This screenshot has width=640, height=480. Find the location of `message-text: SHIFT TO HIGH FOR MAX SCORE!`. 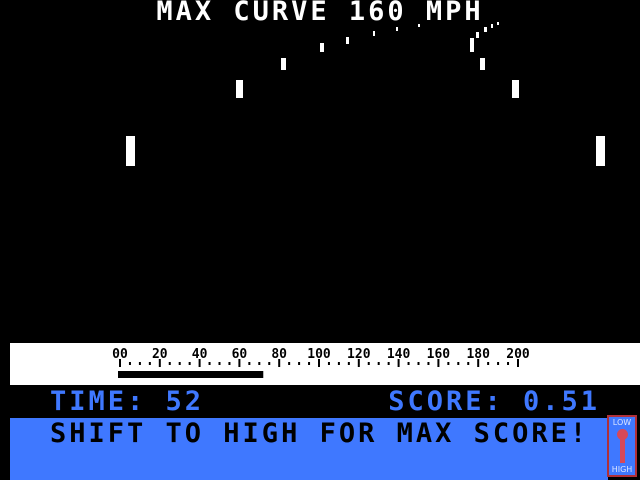

message-text: SHIFT TO HIGH FOR MAX SCORE! is located at coordinates (320, 433).